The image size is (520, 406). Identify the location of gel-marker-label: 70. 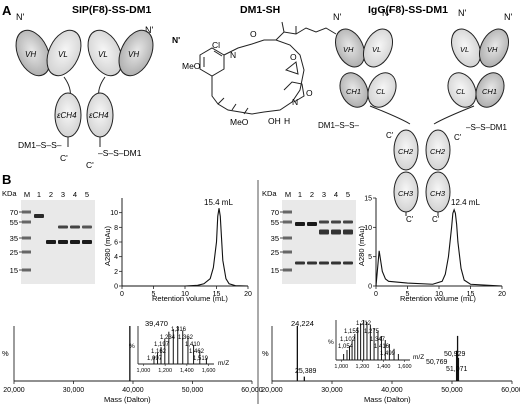
(14, 212).